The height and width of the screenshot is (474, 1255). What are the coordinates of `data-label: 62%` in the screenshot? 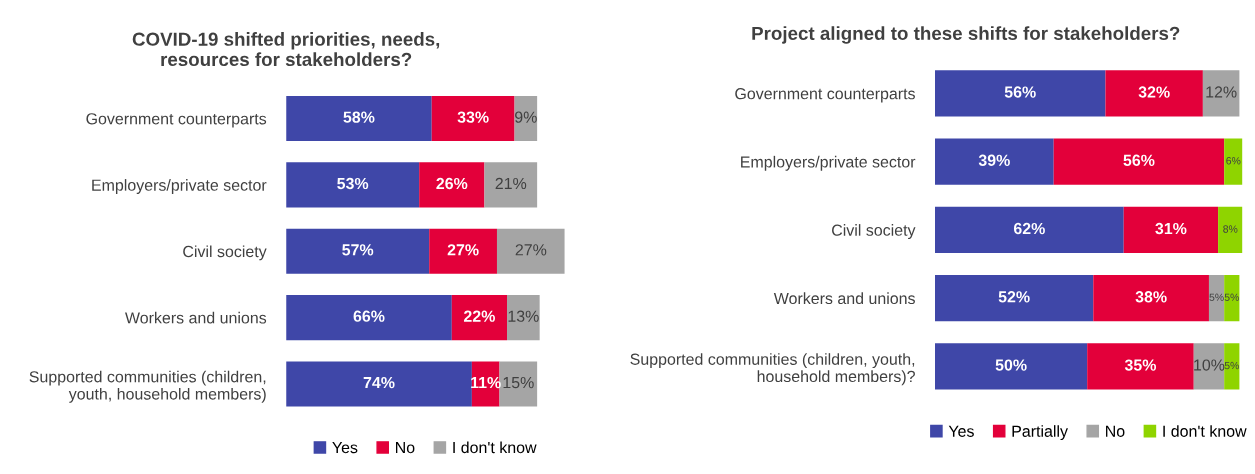 It's located at (1029, 228).